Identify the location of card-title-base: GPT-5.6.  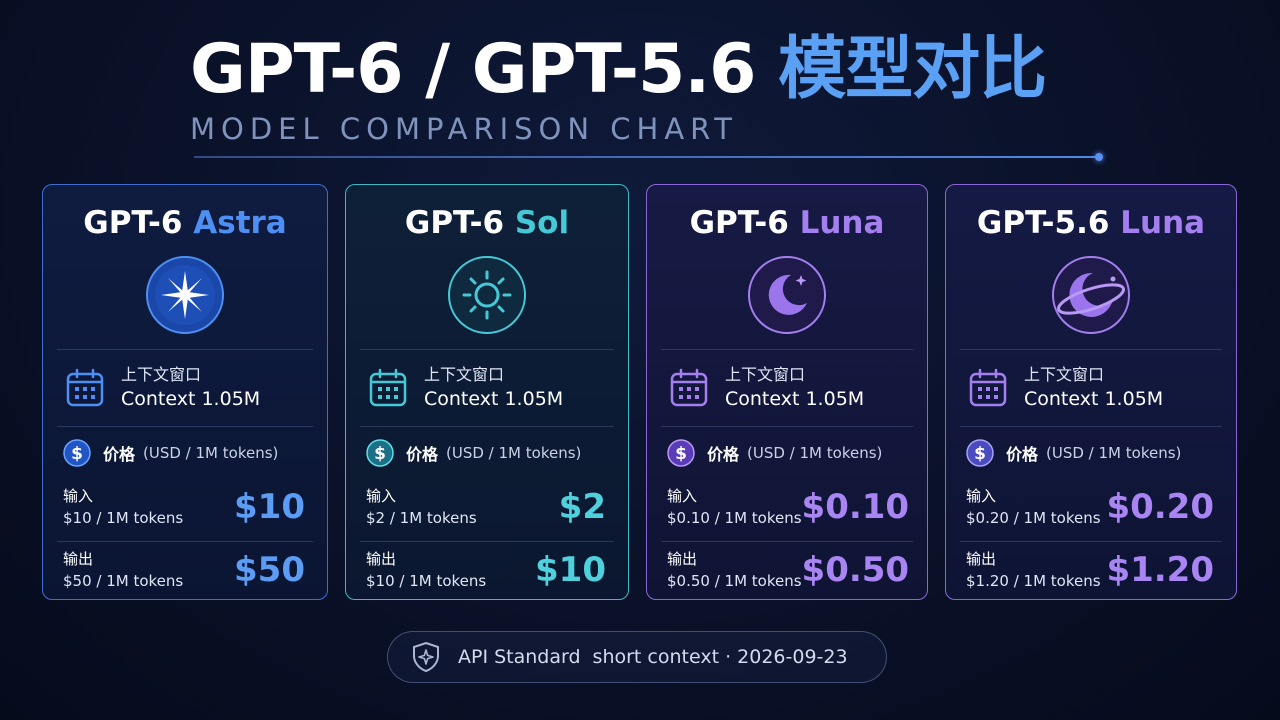
(1048, 223).